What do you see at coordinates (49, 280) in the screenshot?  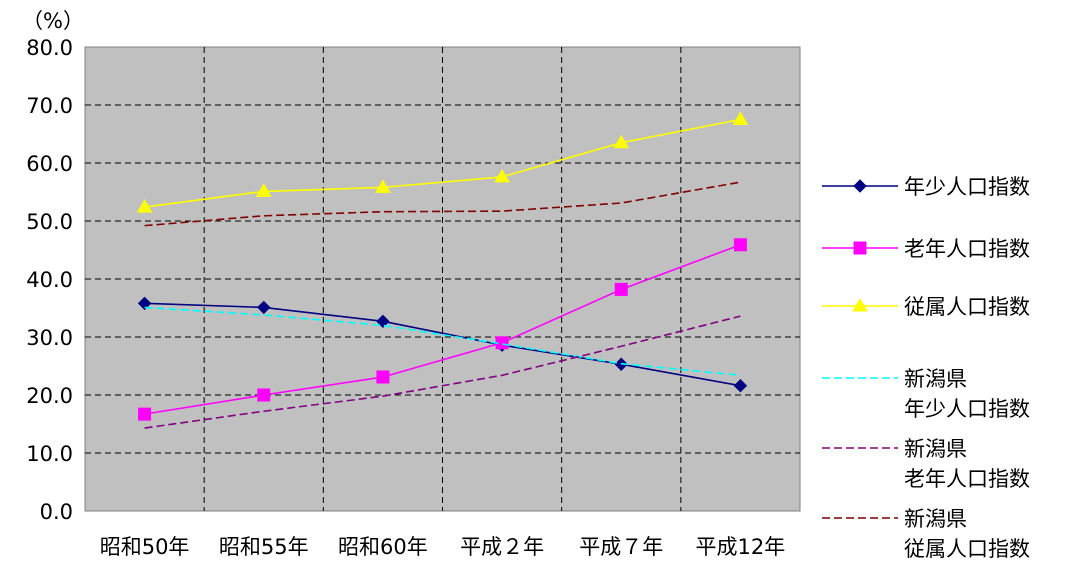 I see `y-tick-label: 40.0` at bounding box center [49, 280].